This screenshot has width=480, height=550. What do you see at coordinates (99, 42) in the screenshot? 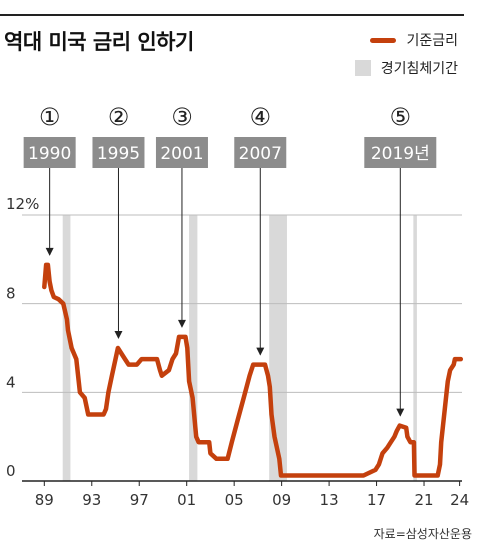
I see `chart-title: 역대 미국 금리 인하기` at bounding box center [99, 42].